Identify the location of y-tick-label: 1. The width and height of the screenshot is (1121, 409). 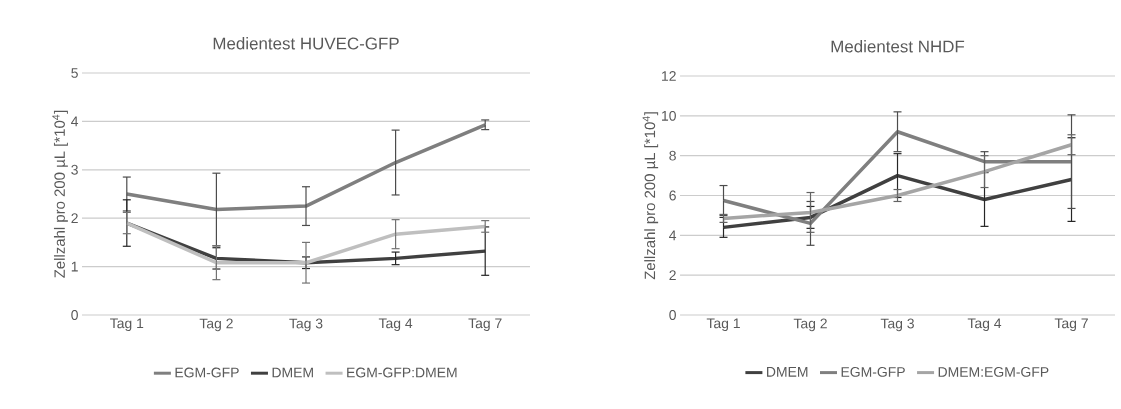
(74, 266).